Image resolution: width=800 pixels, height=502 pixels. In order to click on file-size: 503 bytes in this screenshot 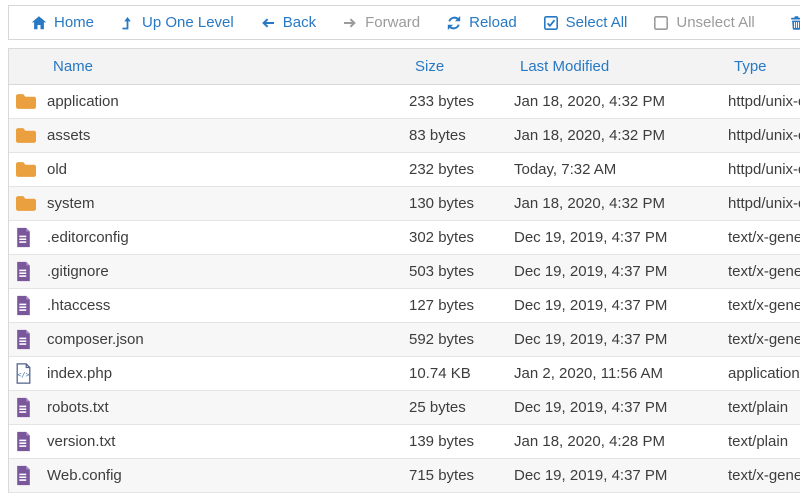, I will do `click(442, 271)`.